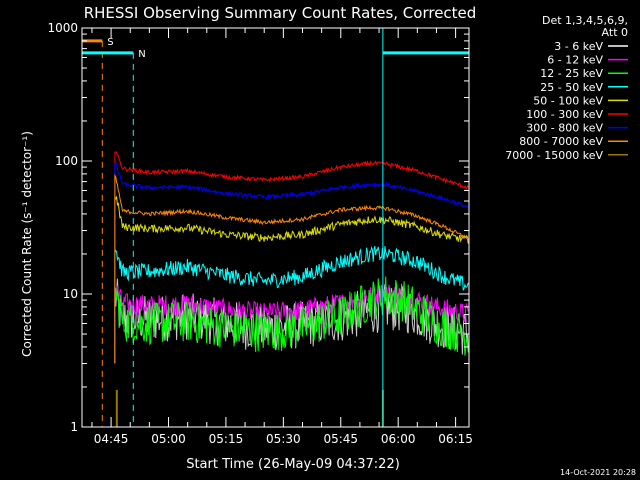 The image size is (640, 480). I want to click on y-tick-label-10: 10, so click(70, 294).